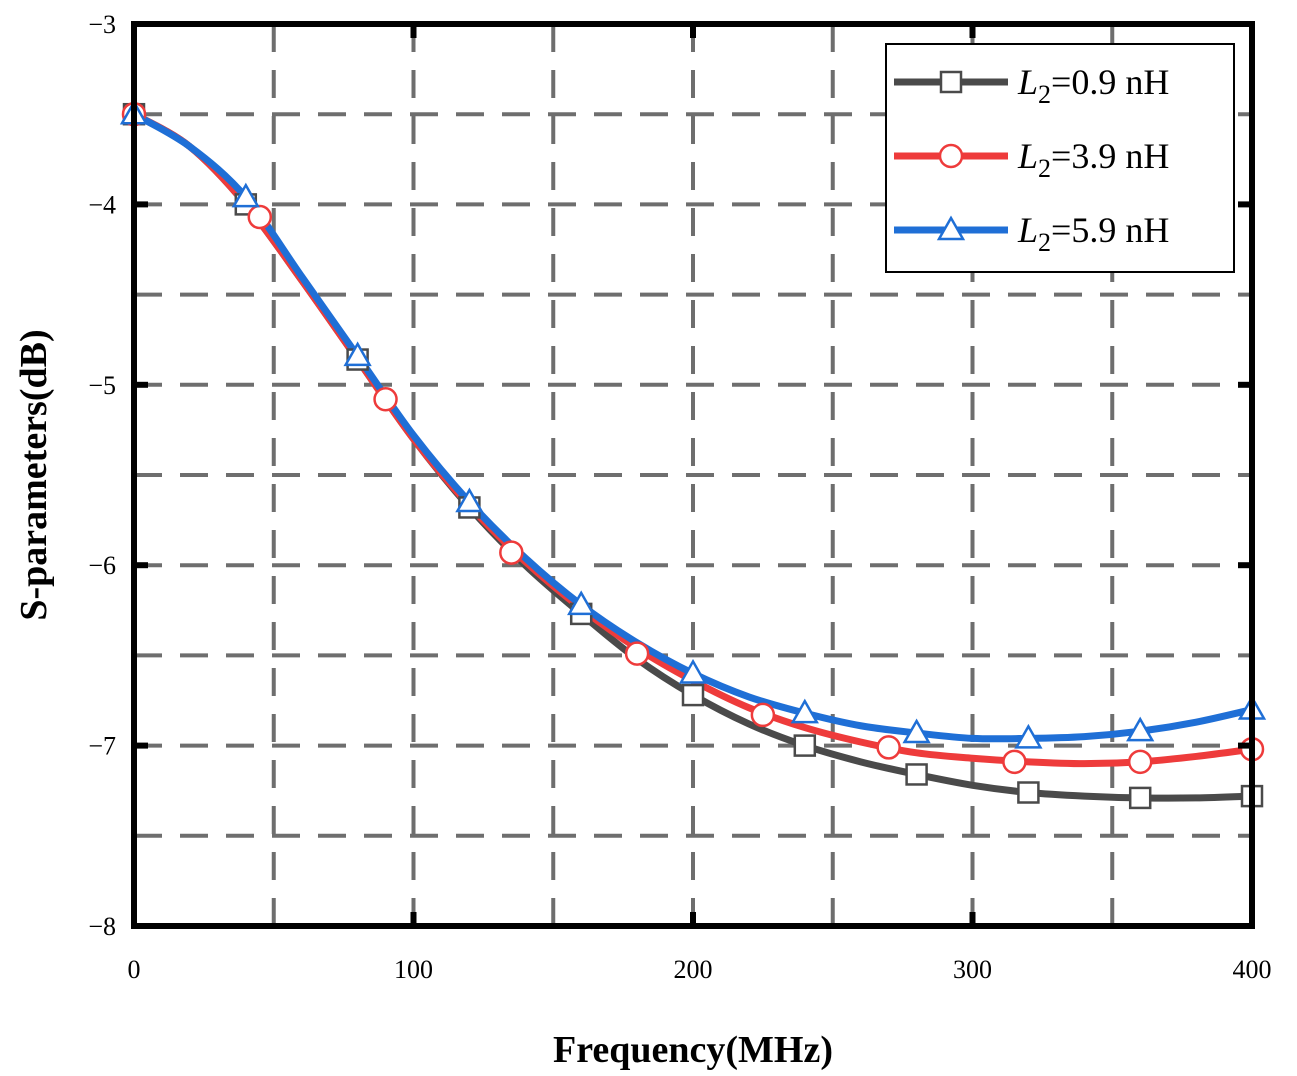 Image resolution: width=1297 pixels, height=1076 pixels. I want to click on legend: L2=0.9 nH L2=3.9 nH L2=5.9 nH, so click(1060, 158).